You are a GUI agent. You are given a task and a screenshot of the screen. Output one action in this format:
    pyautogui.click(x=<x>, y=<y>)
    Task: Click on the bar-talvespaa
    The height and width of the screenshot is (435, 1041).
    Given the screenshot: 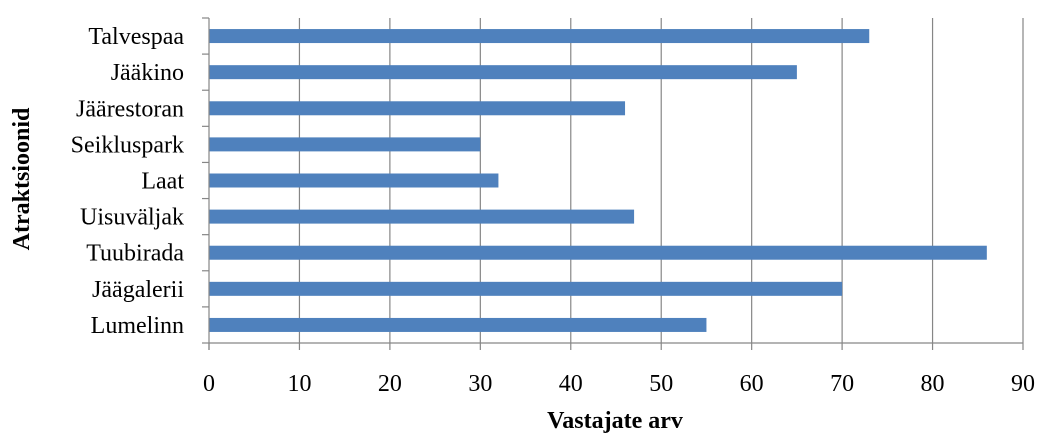 What is the action you would take?
    pyautogui.click(x=539, y=36)
    